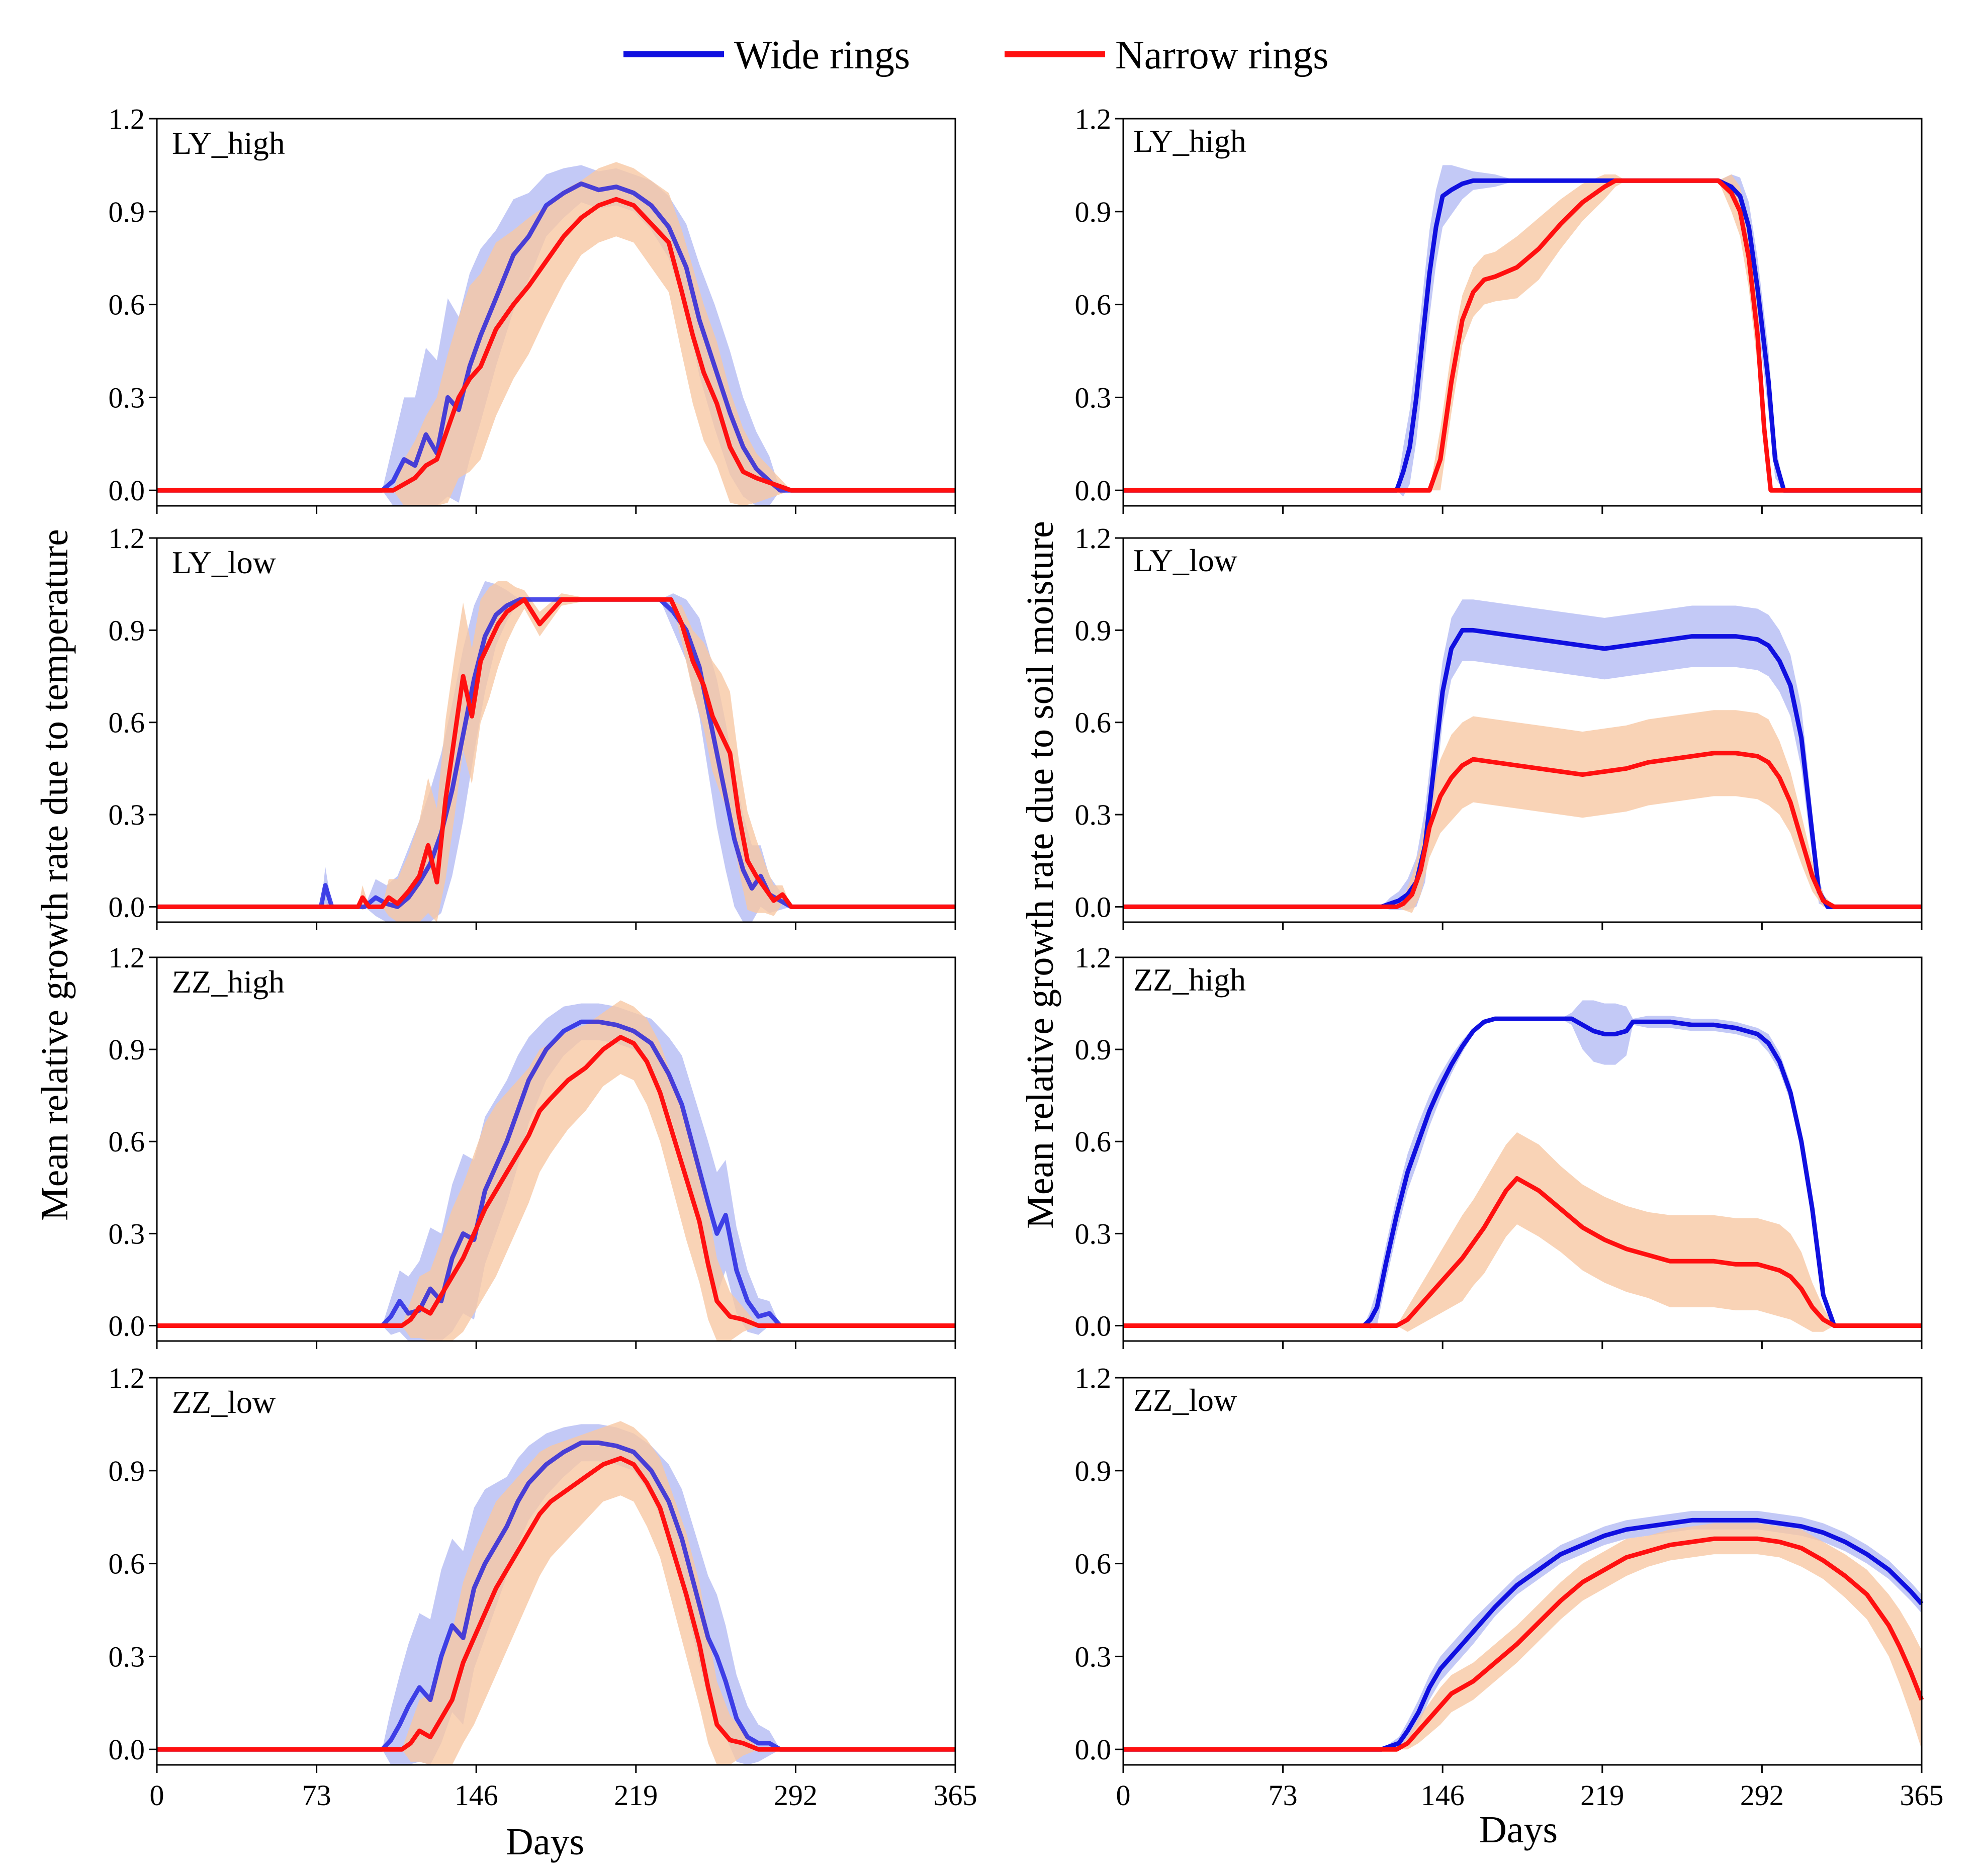  What do you see at coordinates (476, 1795) in the screenshot?
I see `x-tick-label: 146` at bounding box center [476, 1795].